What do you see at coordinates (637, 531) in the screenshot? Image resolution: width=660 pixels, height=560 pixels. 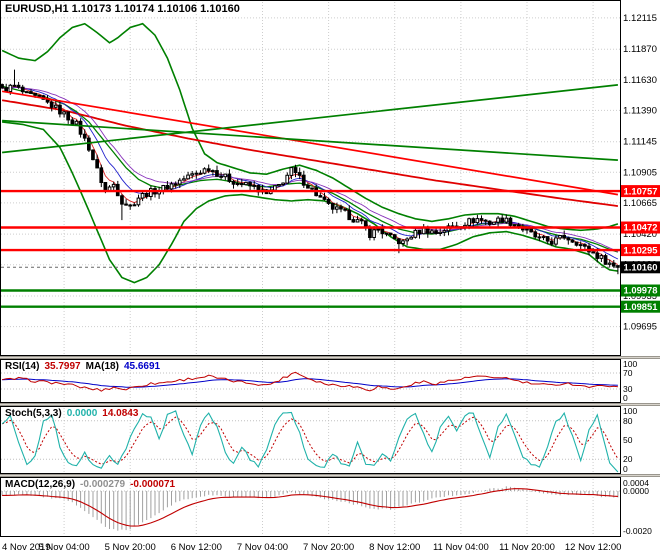 I see `macd-tick-label: -0.0020` at bounding box center [637, 531].